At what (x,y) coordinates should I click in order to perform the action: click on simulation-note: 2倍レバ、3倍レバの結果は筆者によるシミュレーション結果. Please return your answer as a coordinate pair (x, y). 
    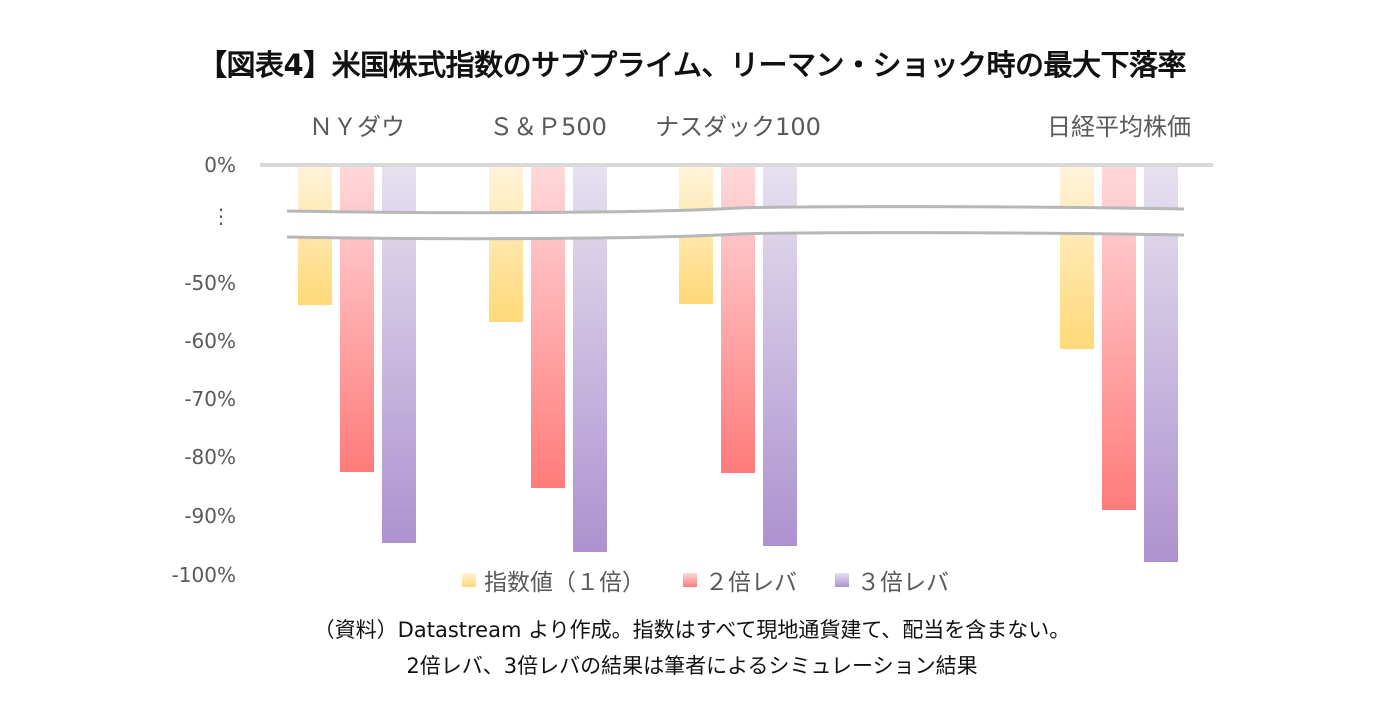
    Looking at the image, I should click on (692, 666).